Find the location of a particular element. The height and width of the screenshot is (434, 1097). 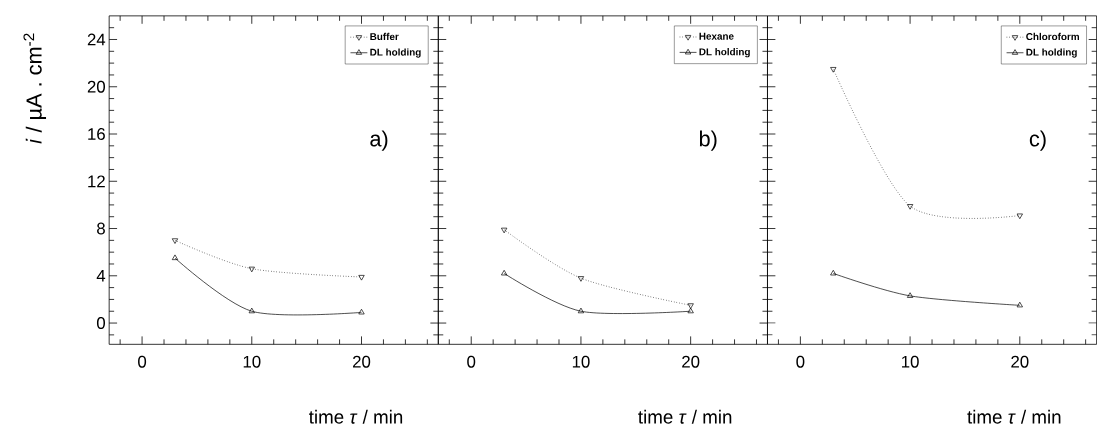

annotation: c) is located at coordinates (1037, 140).